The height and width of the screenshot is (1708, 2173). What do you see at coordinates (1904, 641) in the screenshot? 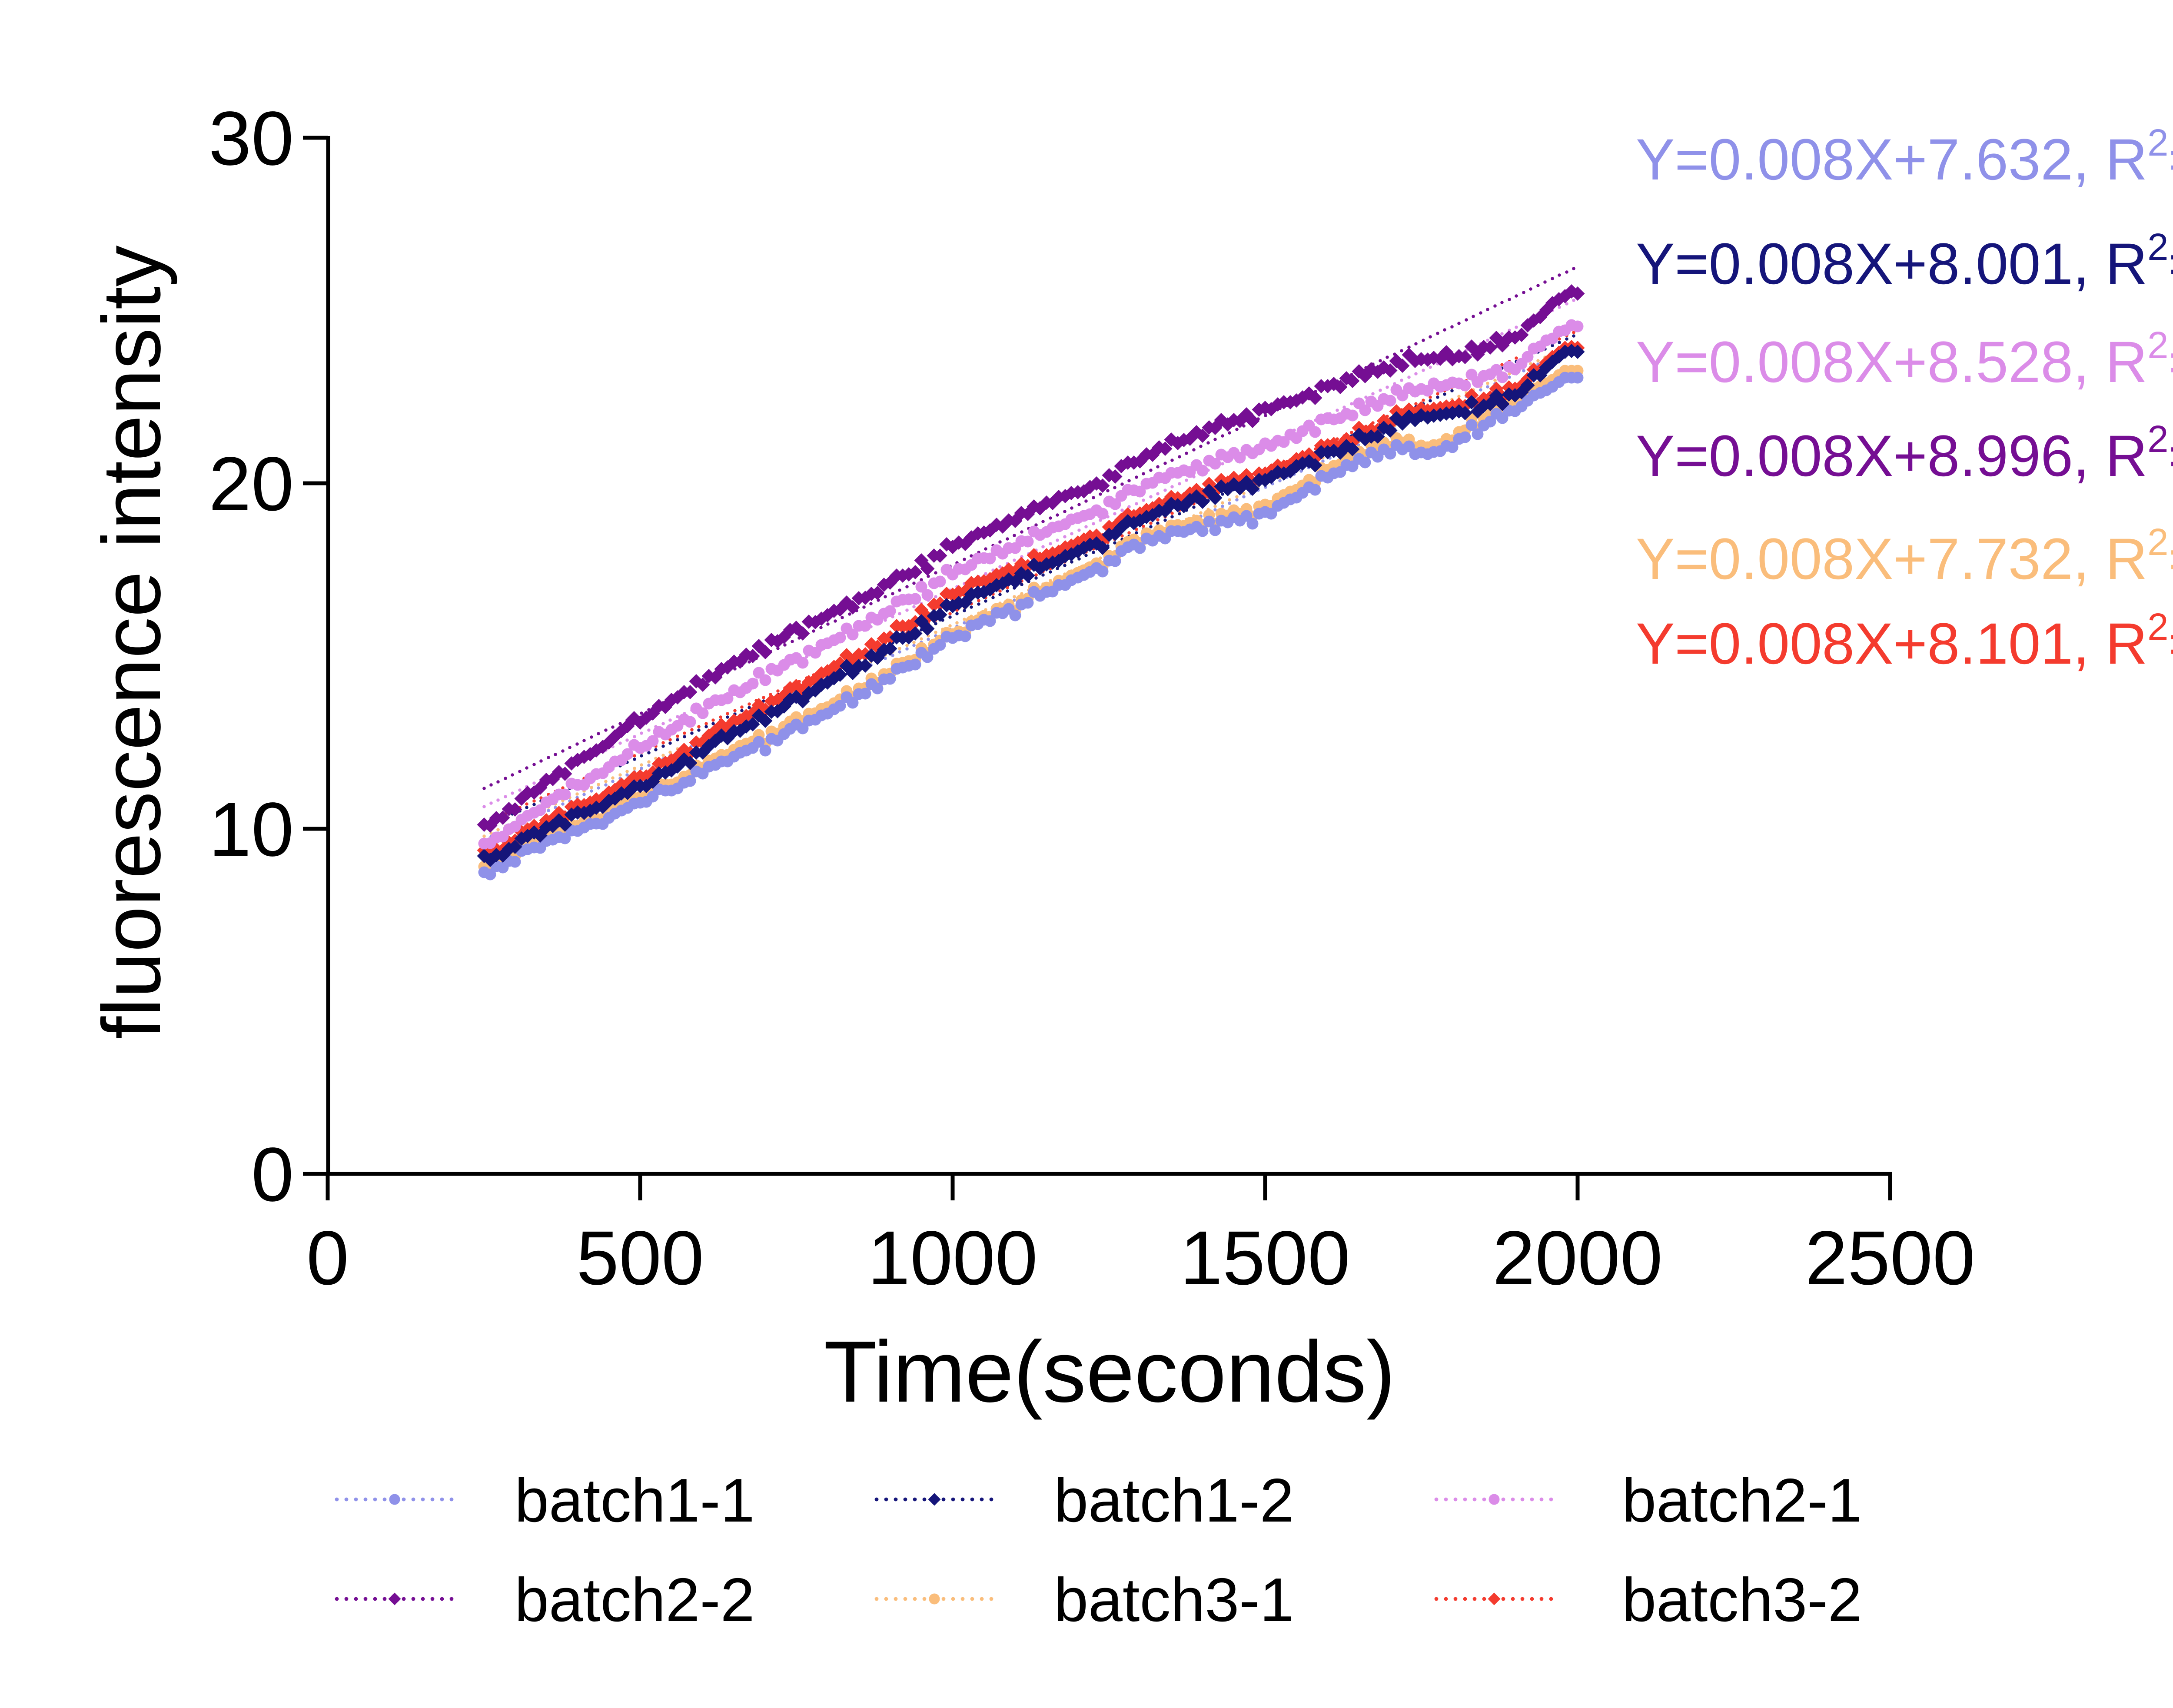
I see `svg-text: Y=0.008X+8.101, R2=0.99` at bounding box center [1904, 641].